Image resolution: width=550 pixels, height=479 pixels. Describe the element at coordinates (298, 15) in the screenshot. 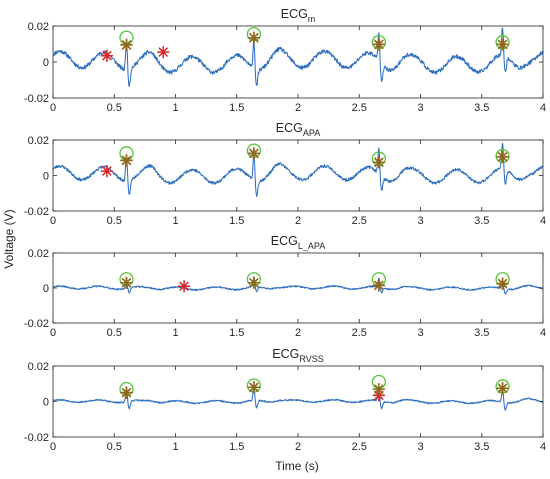

I see `panel-title: ECGm` at that location.